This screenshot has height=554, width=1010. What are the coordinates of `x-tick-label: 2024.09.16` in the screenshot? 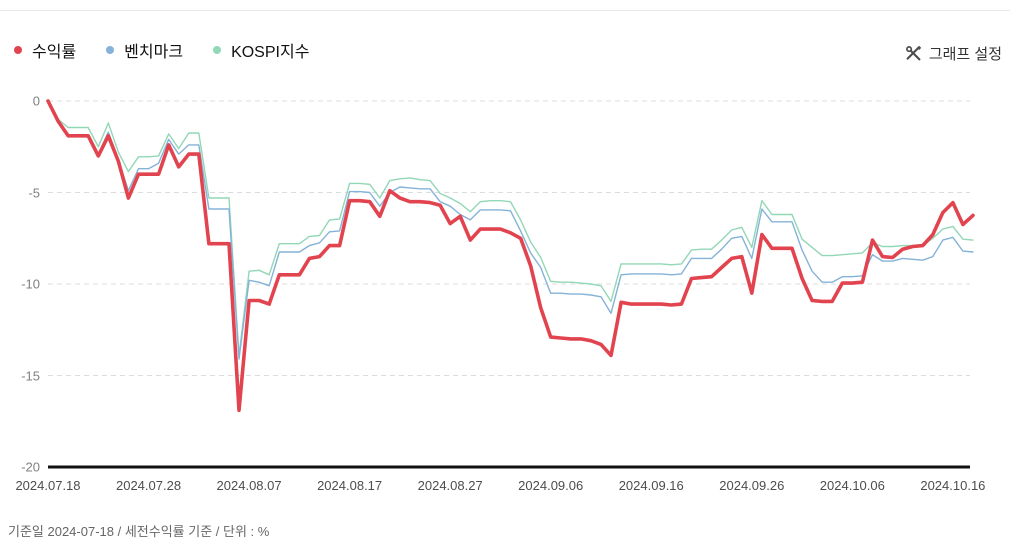 It's located at (651, 485).